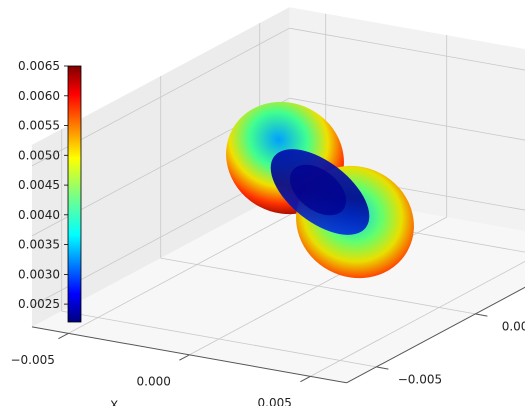  Describe the element at coordinates (114, 402) in the screenshot. I see `x-axis-label: X` at that location.